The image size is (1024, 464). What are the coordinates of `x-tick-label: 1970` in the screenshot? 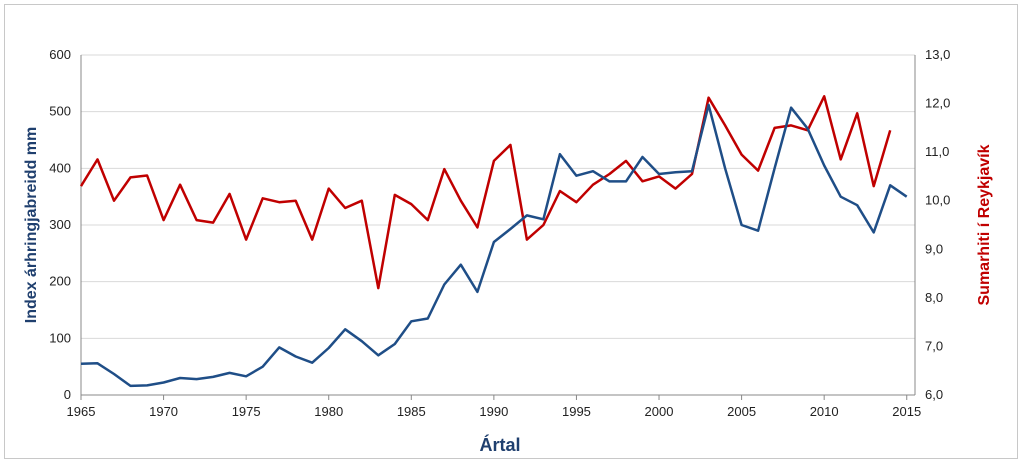 It's located at (163, 411).